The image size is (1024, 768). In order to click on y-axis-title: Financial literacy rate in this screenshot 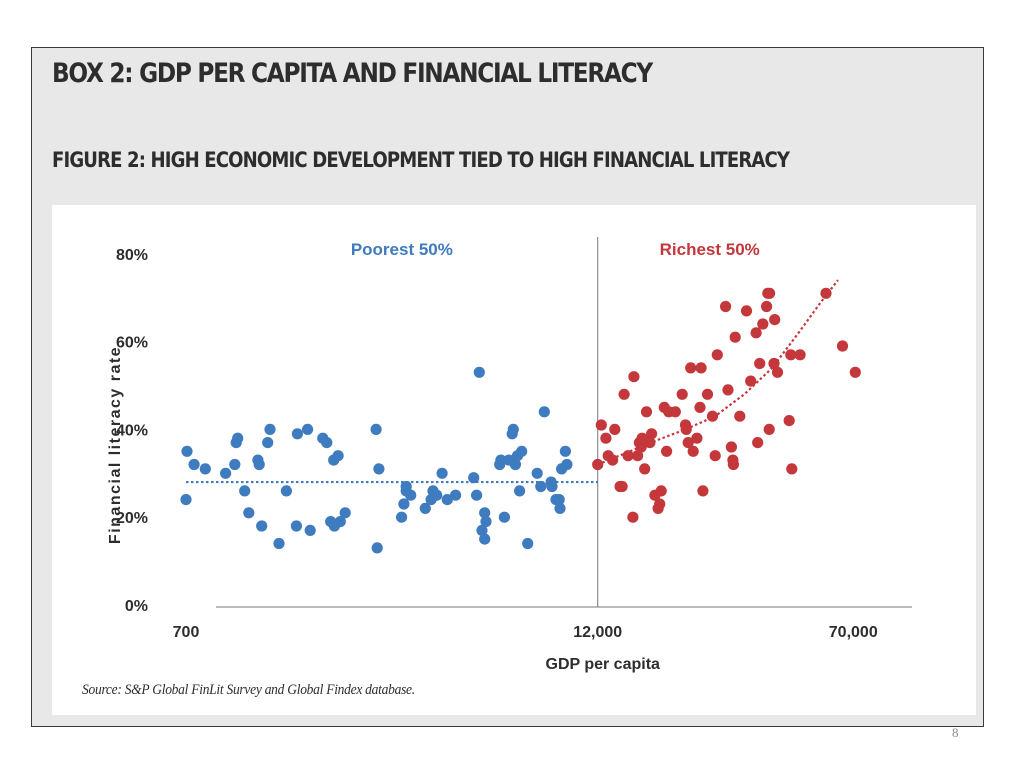, I will do `click(115, 445)`.